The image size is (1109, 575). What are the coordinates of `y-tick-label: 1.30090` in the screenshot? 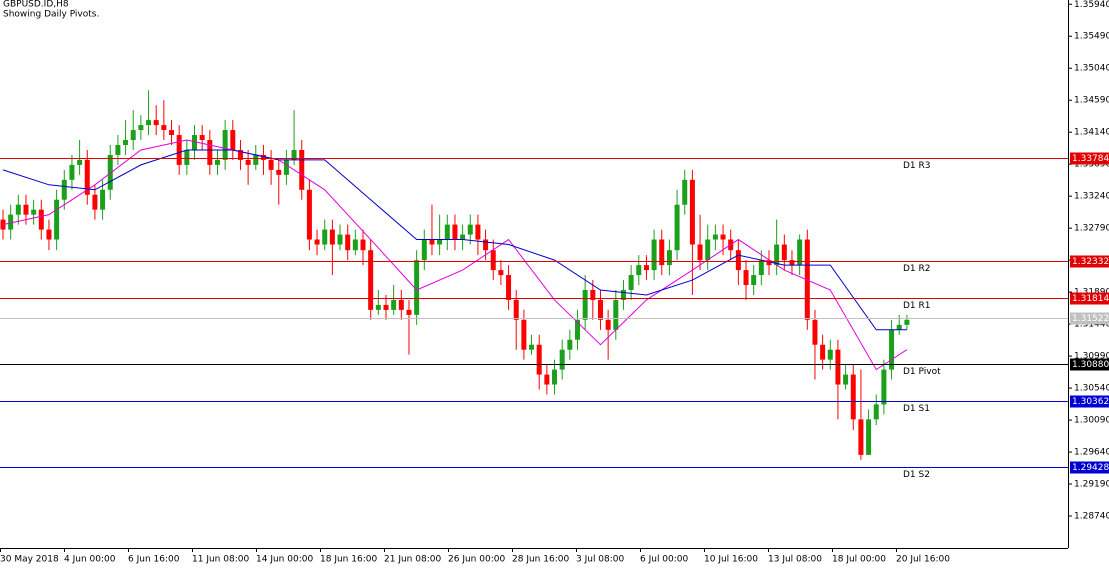 It's located at (1091, 421).